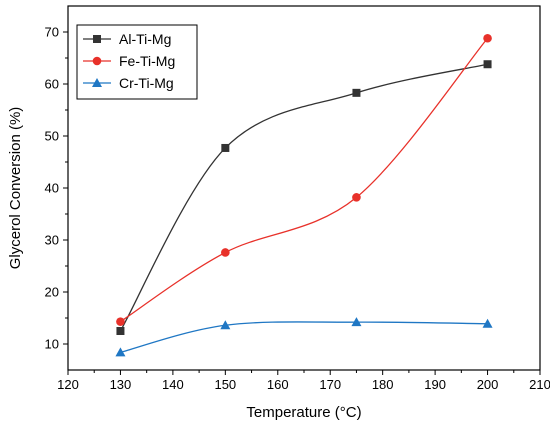  I want to click on x-tick-label: 140, so click(173, 384).